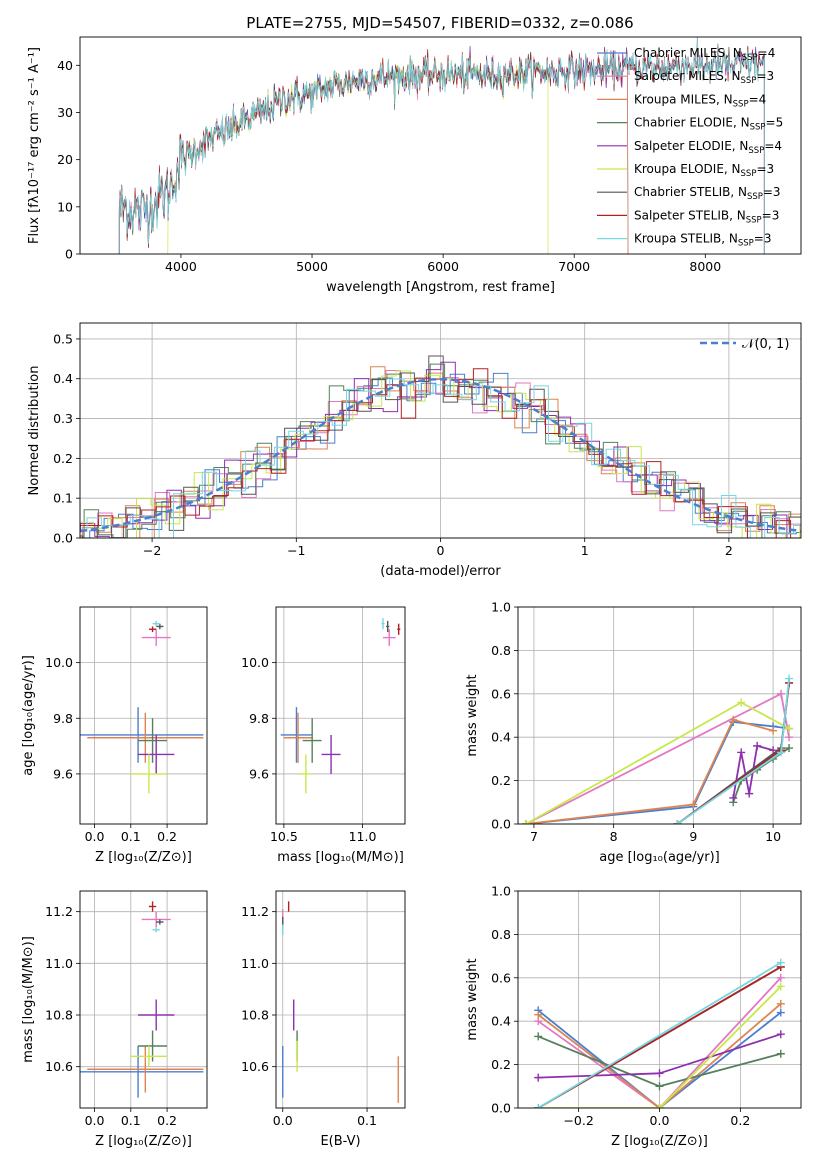  Describe the element at coordinates (296, 550) in the screenshot. I see `x-tick-label: −1` at that location.